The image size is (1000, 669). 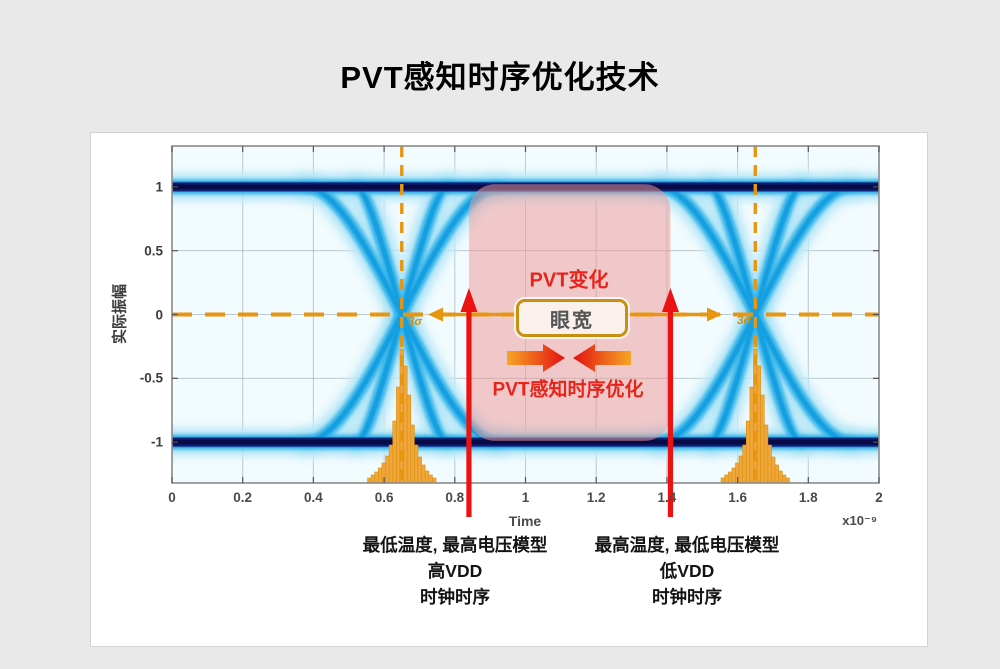 What do you see at coordinates (500, 77) in the screenshot?
I see `page-title: PVT感知时序优化技术` at bounding box center [500, 77].